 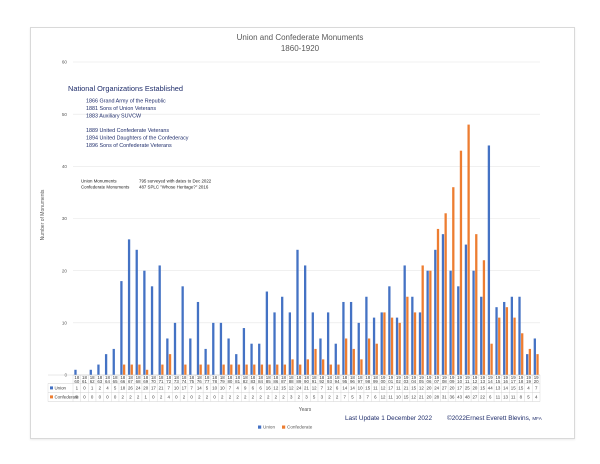 What do you see at coordinates (337, 379) in the screenshot?
I see `x-tick-label: 18 94` at bounding box center [337, 379].